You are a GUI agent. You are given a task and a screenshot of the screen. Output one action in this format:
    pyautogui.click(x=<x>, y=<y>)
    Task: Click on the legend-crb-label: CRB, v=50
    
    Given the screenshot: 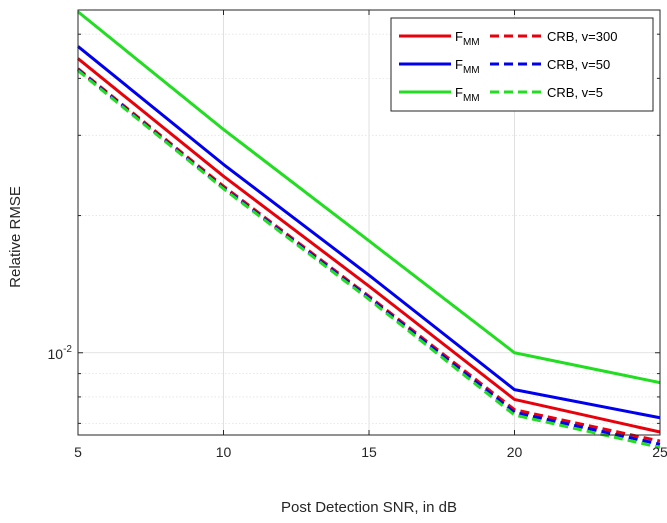 What is the action you would take?
    pyautogui.click(x=578, y=64)
    